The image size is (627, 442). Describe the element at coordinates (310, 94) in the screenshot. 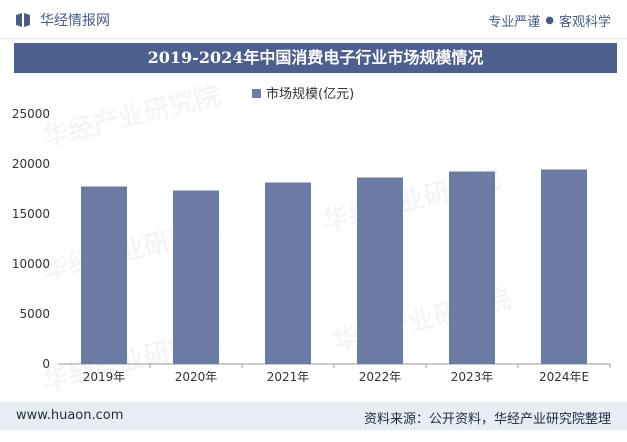

I see `legend-label: 市场规模(亿元)` at that location.